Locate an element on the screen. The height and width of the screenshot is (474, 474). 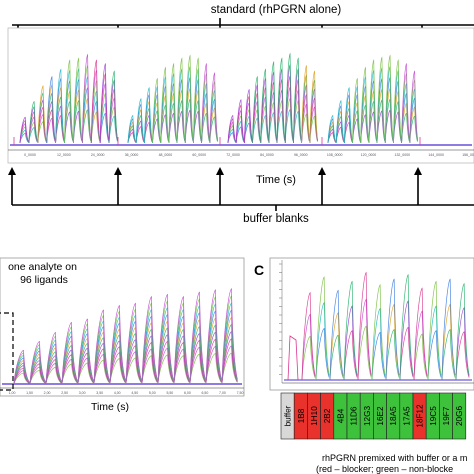
panel-a-bottom-label: buffer blanks is located at coordinates (276, 219).